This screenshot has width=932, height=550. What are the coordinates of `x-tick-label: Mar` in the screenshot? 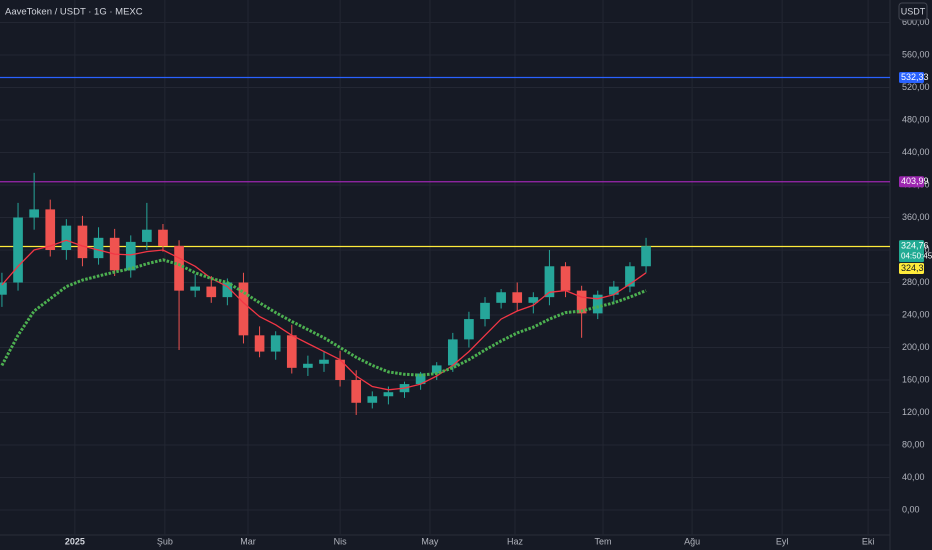 It's located at (248, 541).